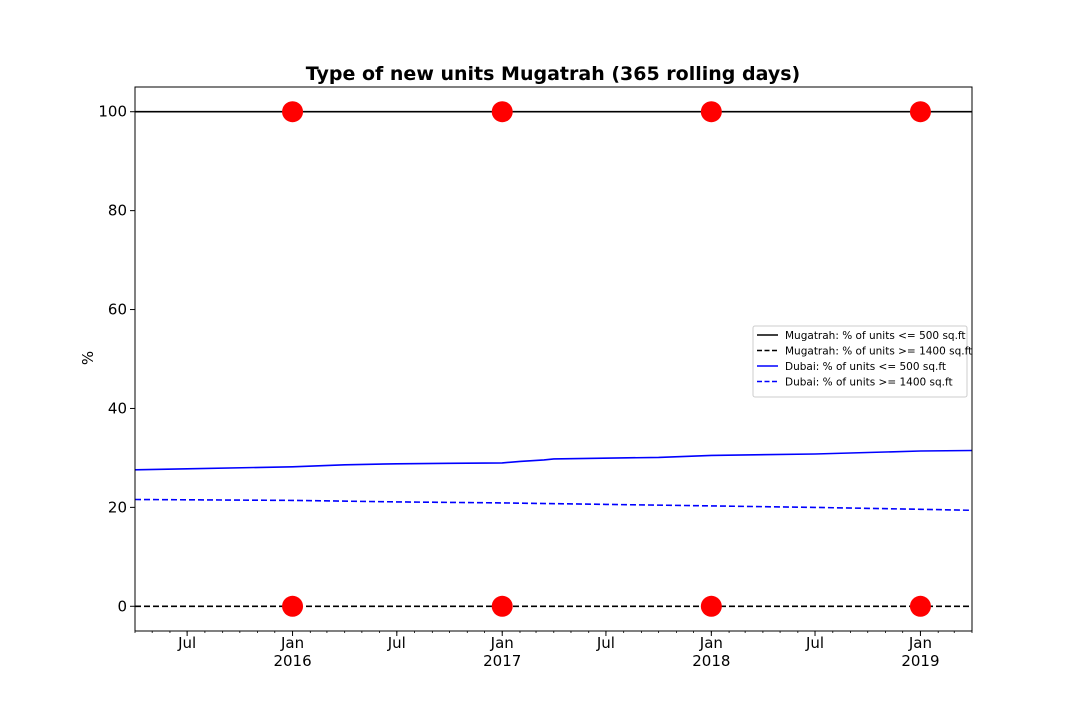 The height and width of the screenshot is (720, 1080). I want to click on x-tick-year-label: 2018, so click(711, 661).